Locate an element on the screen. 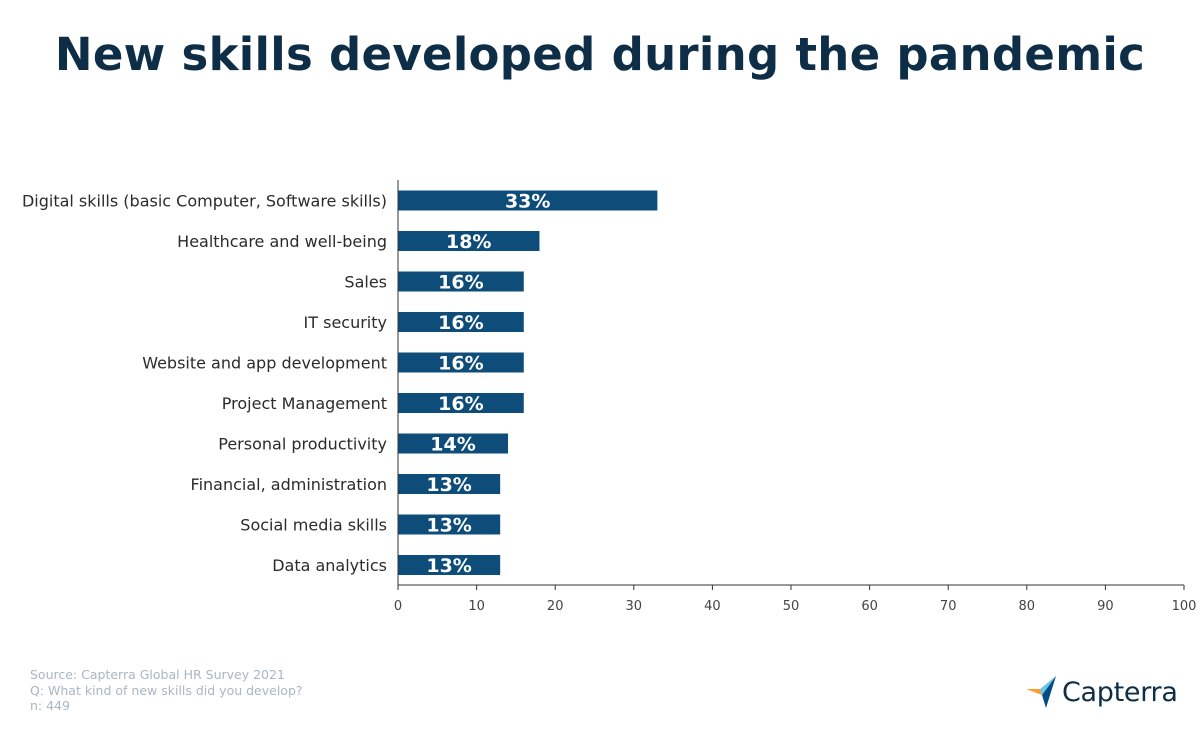 Image resolution: width=1200 pixels, height=740 pixels. category-label: Data analytics is located at coordinates (329, 565).